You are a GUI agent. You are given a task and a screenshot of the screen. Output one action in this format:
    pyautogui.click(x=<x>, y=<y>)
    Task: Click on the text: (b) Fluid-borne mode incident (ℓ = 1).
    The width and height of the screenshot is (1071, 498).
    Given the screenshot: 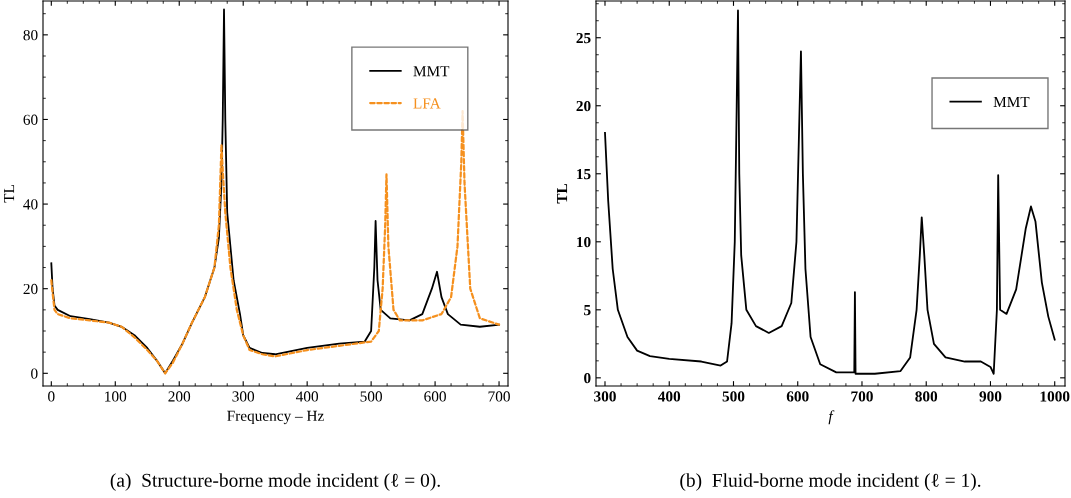 What is the action you would take?
    pyautogui.click(x=830, y=482)
    